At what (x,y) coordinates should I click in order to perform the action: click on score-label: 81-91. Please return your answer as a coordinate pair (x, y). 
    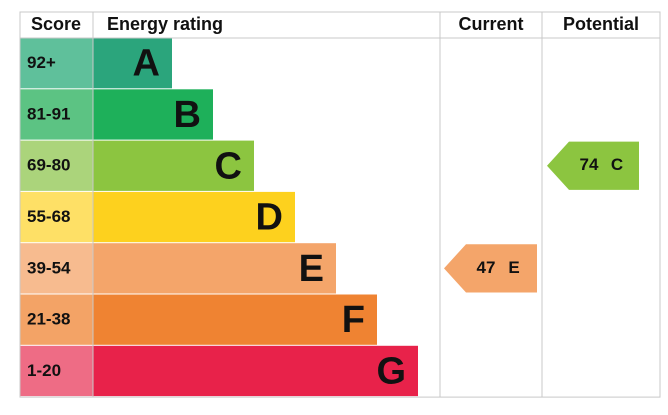
    Looking at the image, I should click on (48, 113).